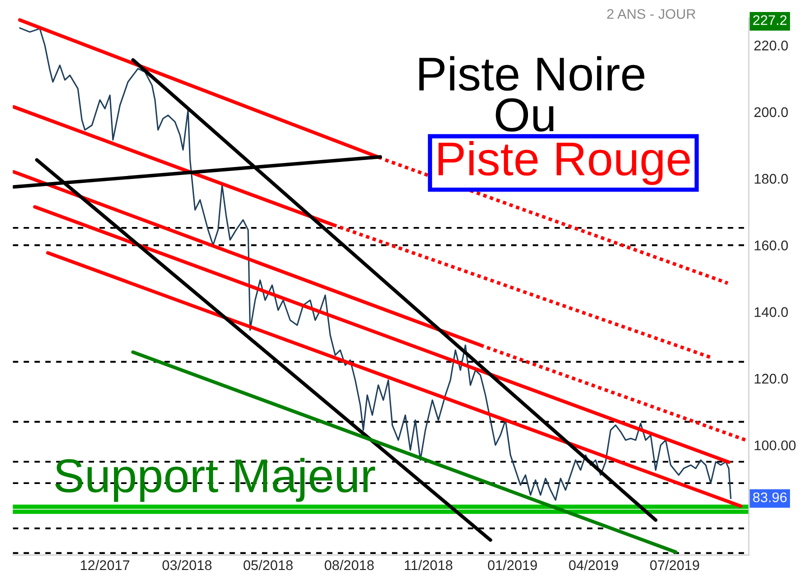 Image resolution: width=800 pixels, height=580 pixels. Describe the element at coordinates (770, 20) in the screenshot. I see `annotation: 227.2` at that location.